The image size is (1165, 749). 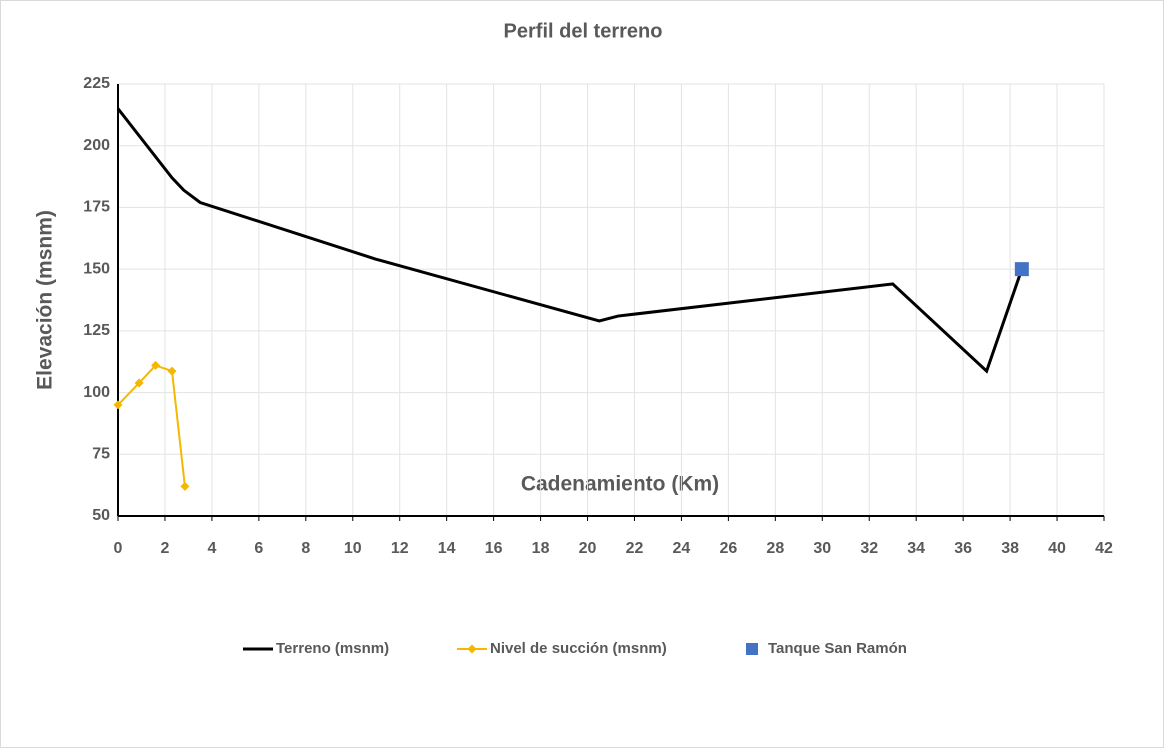 What do you see at coordinates (305, 548) in the screenshot?
I see `x-tick-label: 8` at bounding box center [305, 548].